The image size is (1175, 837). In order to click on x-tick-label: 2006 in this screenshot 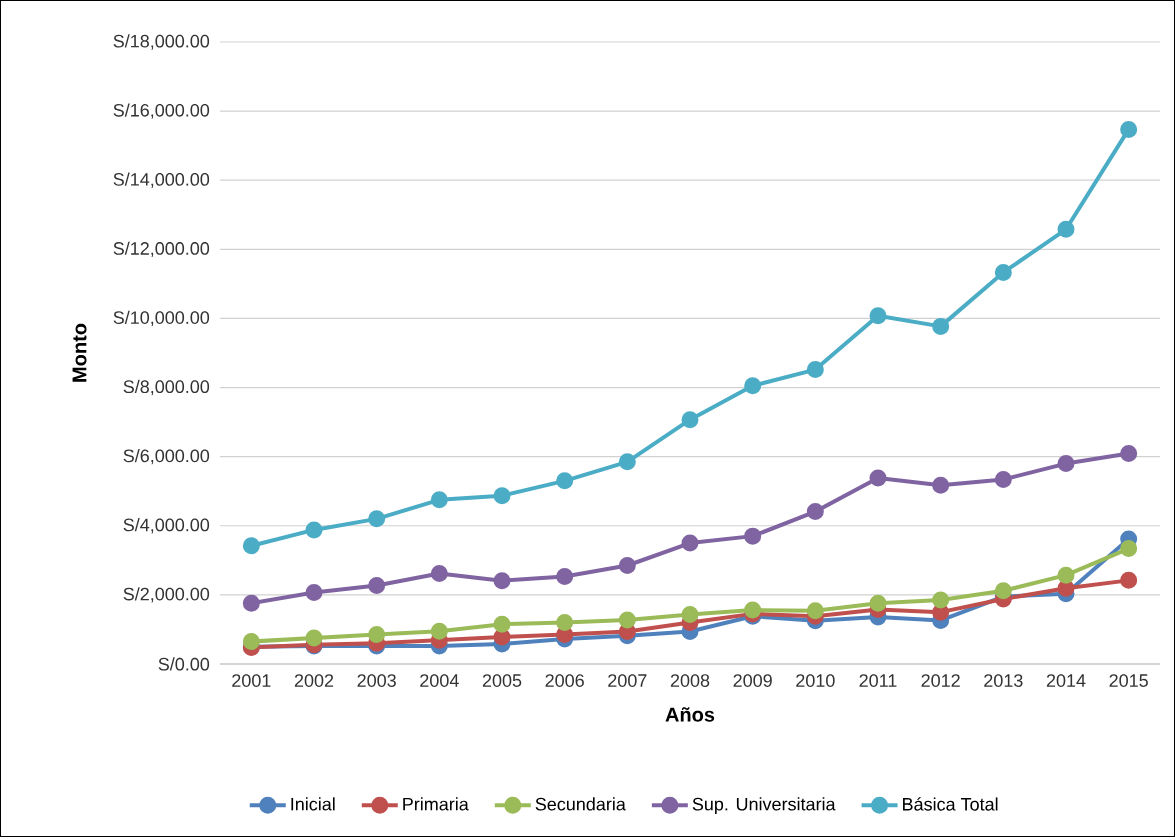, I will do `click(564, 680)`.